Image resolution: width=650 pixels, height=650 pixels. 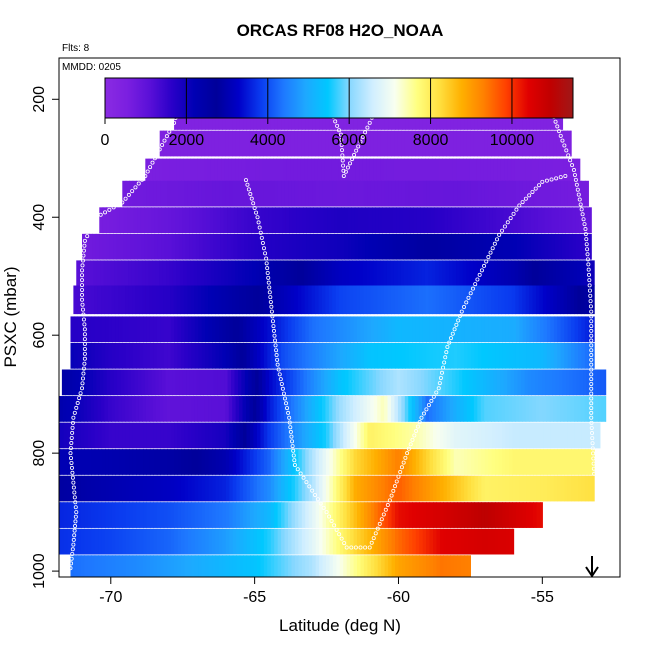 What do you see at coordinates (254, 597) in the screenshot?
I see `x-tick-label: -65` at bounding box center [254, 597].